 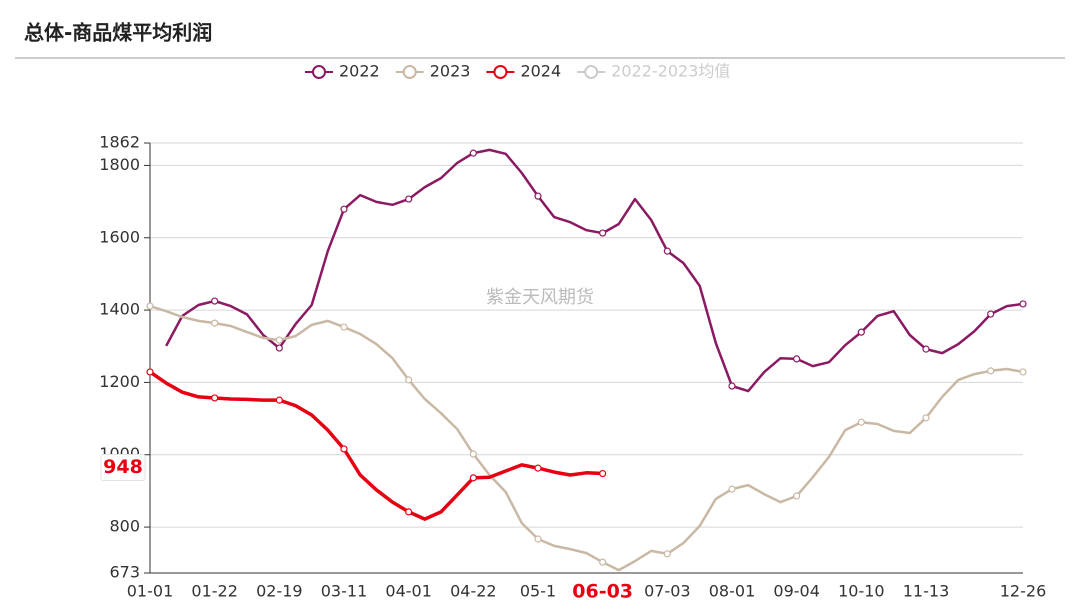 I want to click on watermark: 紫金天风期货, so click(x=540, y=297).